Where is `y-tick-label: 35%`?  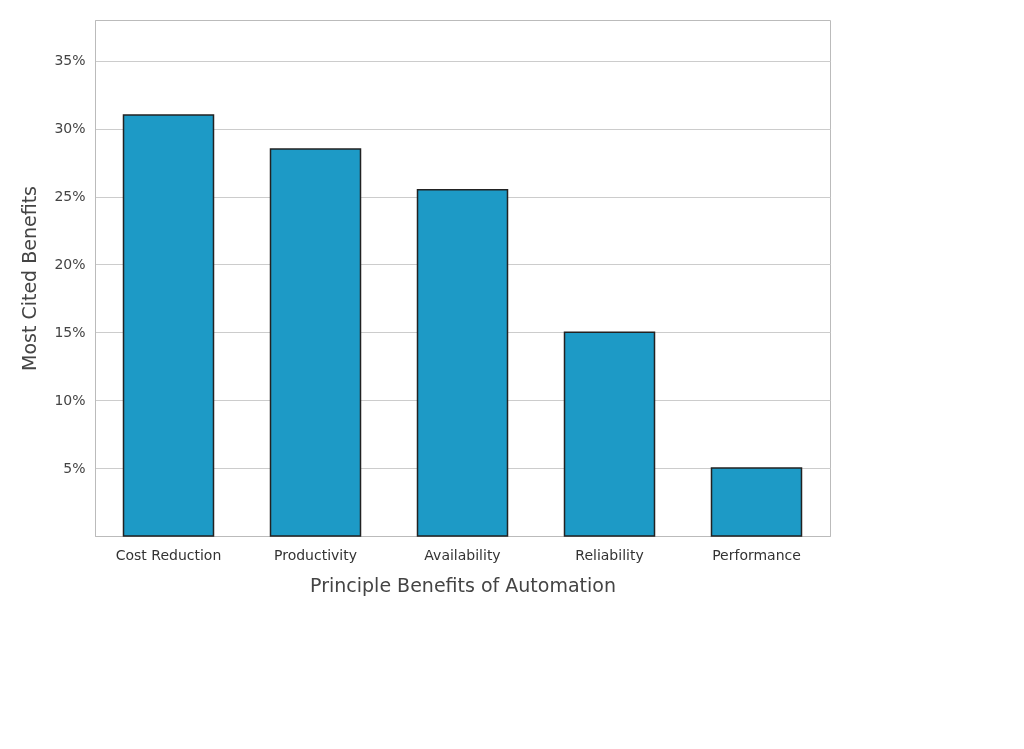
y-tick-label: 35% is located at coordinates (70, 60).